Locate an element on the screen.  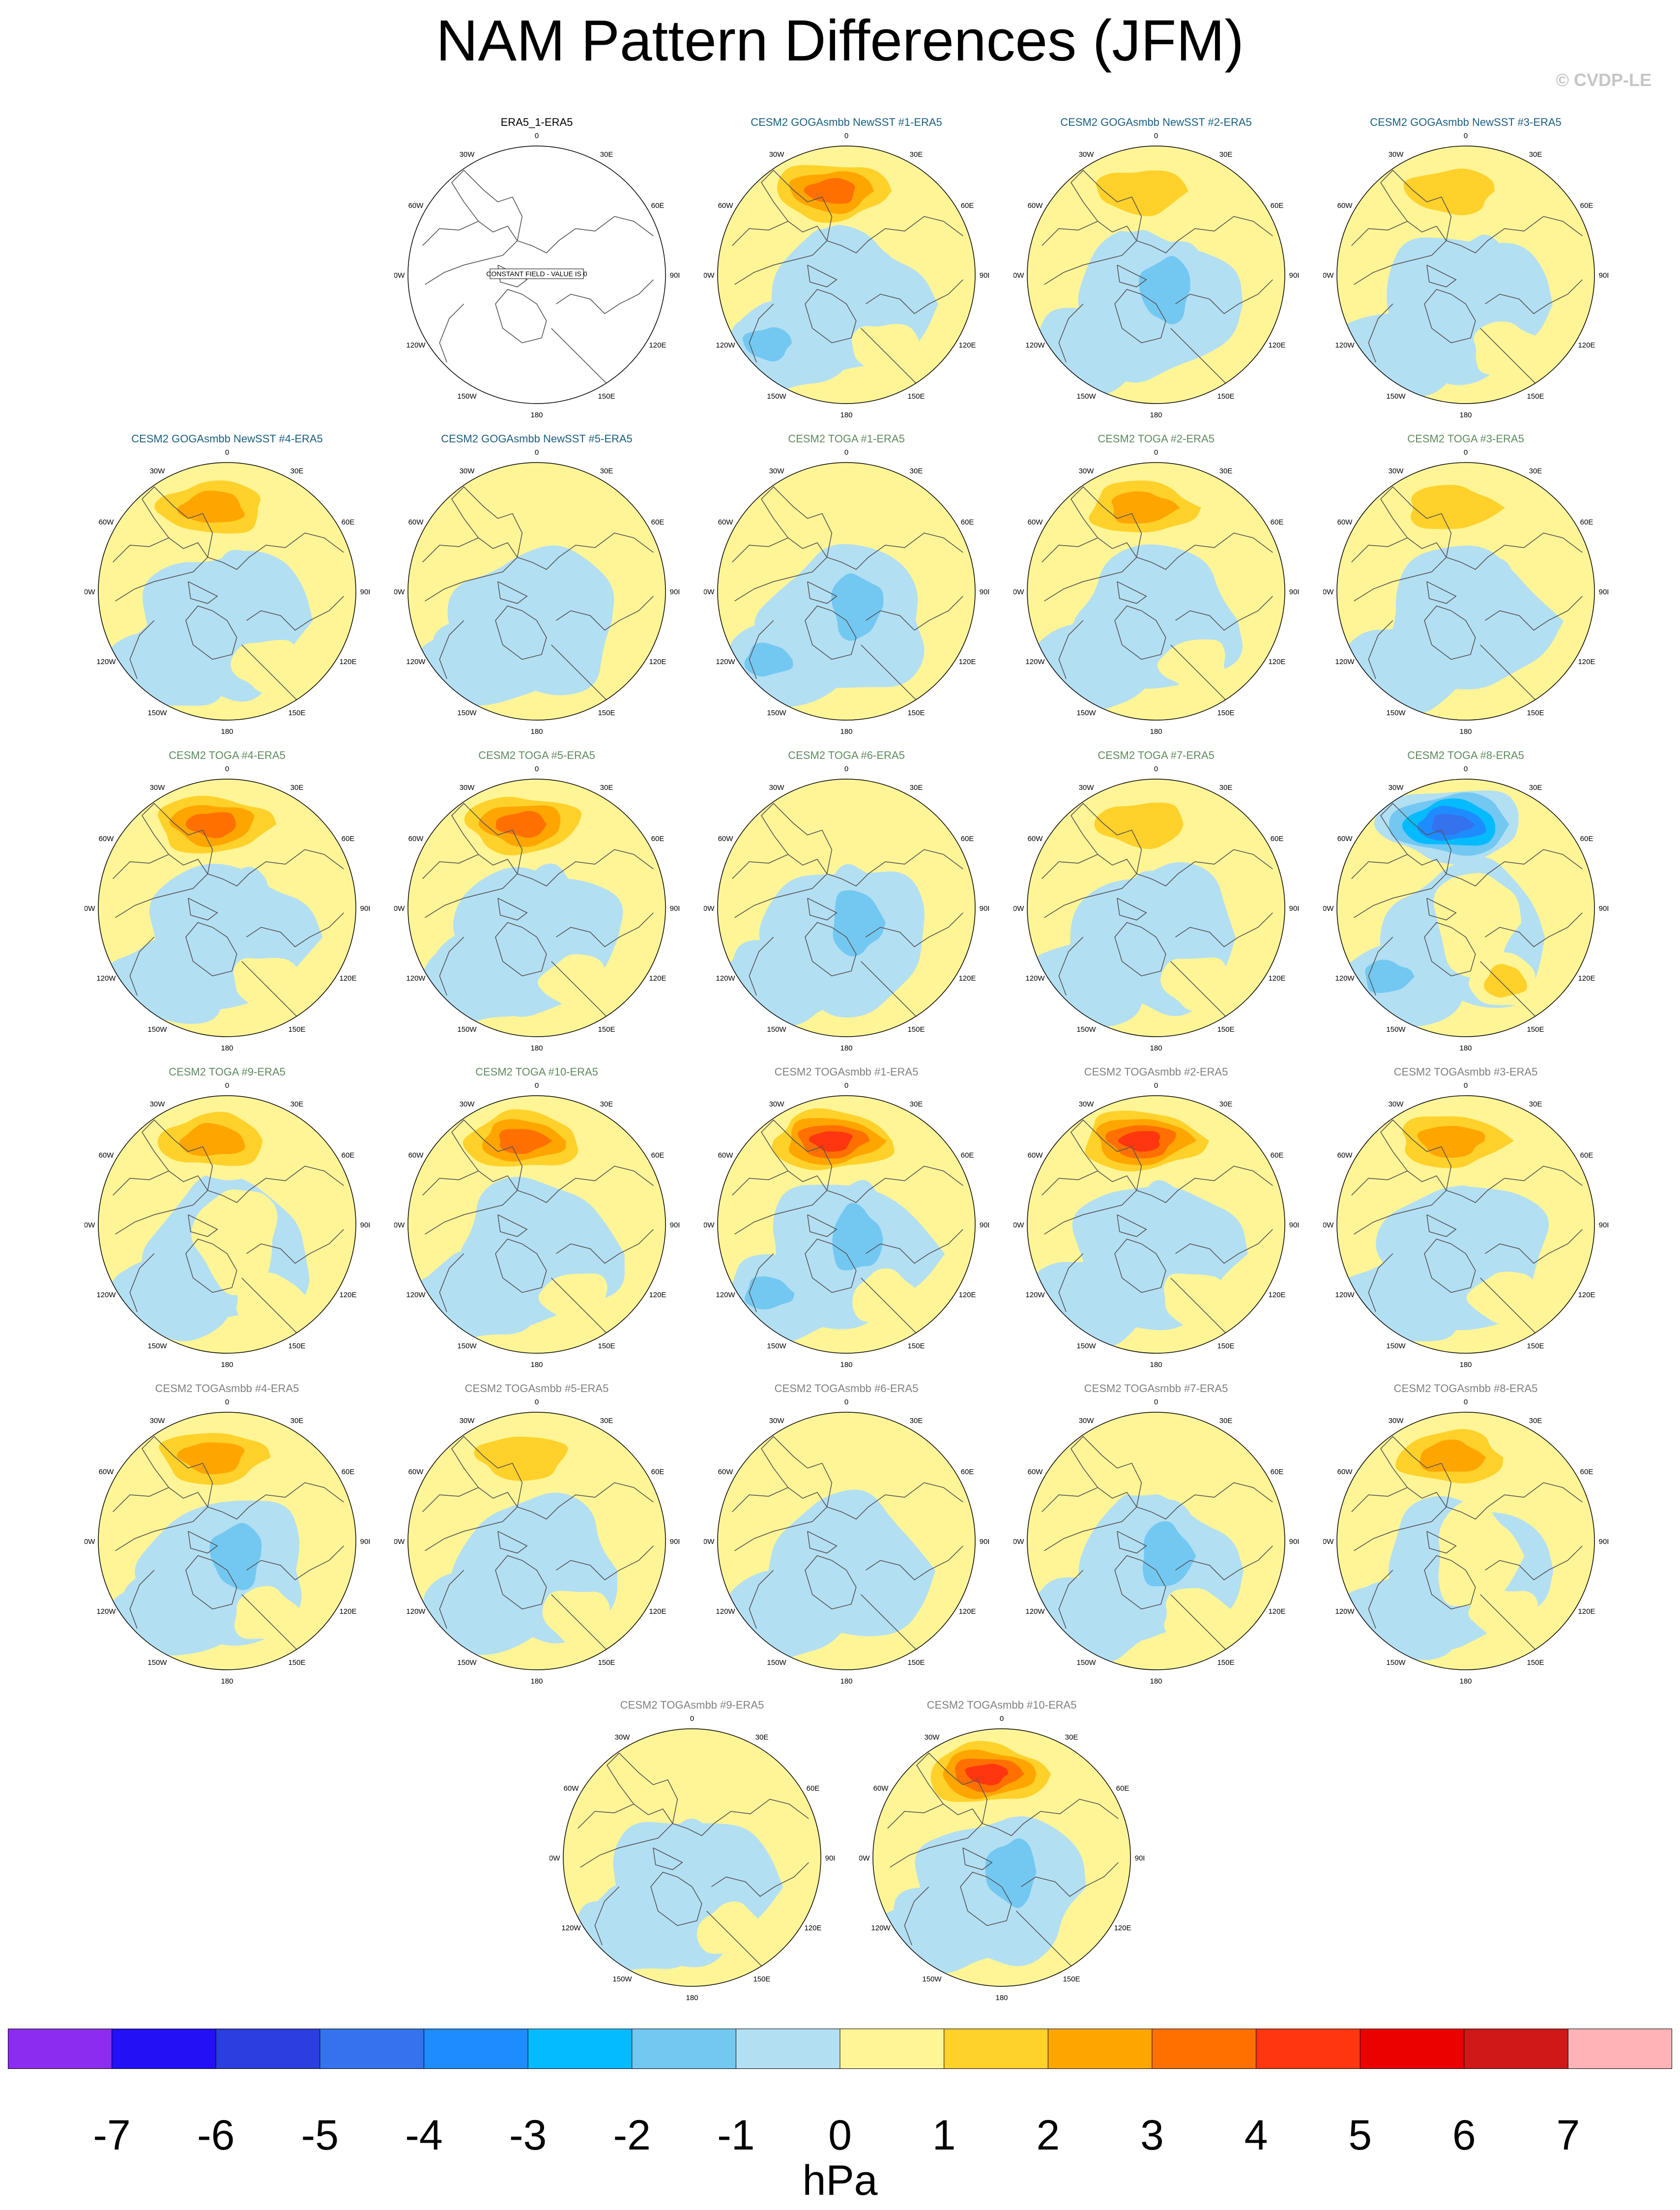
credit-watermark: © CVDP-LE is located at coordinates (1603, 80).